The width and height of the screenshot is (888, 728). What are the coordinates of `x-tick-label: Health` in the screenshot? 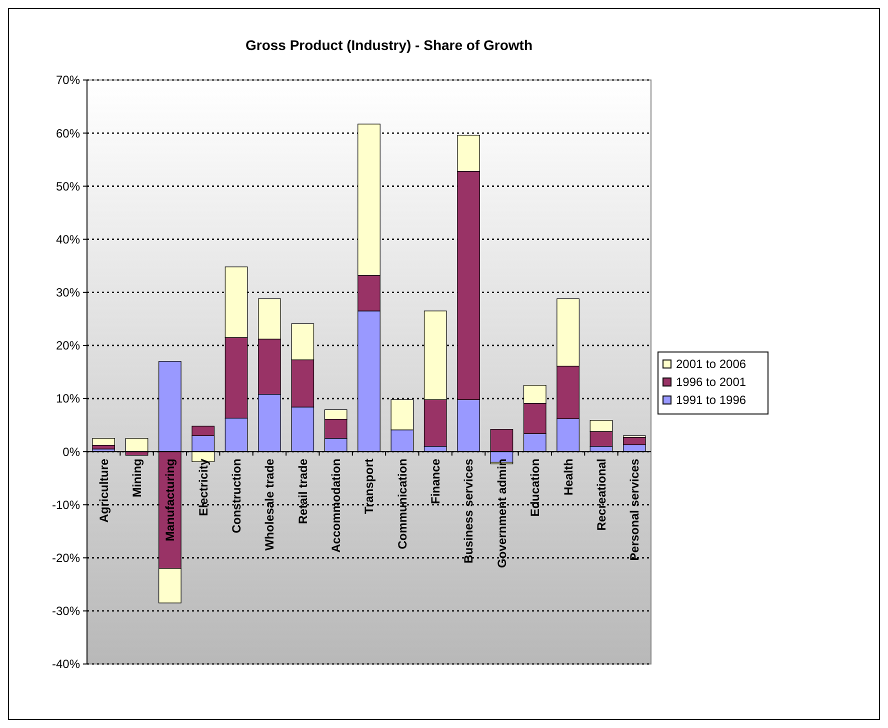 It's located at (568, 477).